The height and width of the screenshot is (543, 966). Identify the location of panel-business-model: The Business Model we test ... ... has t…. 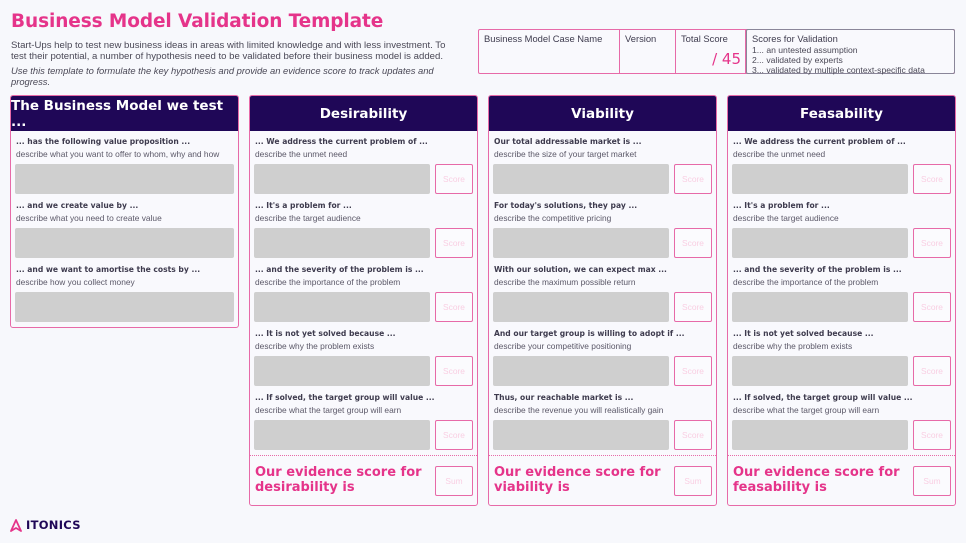
(124, 211).